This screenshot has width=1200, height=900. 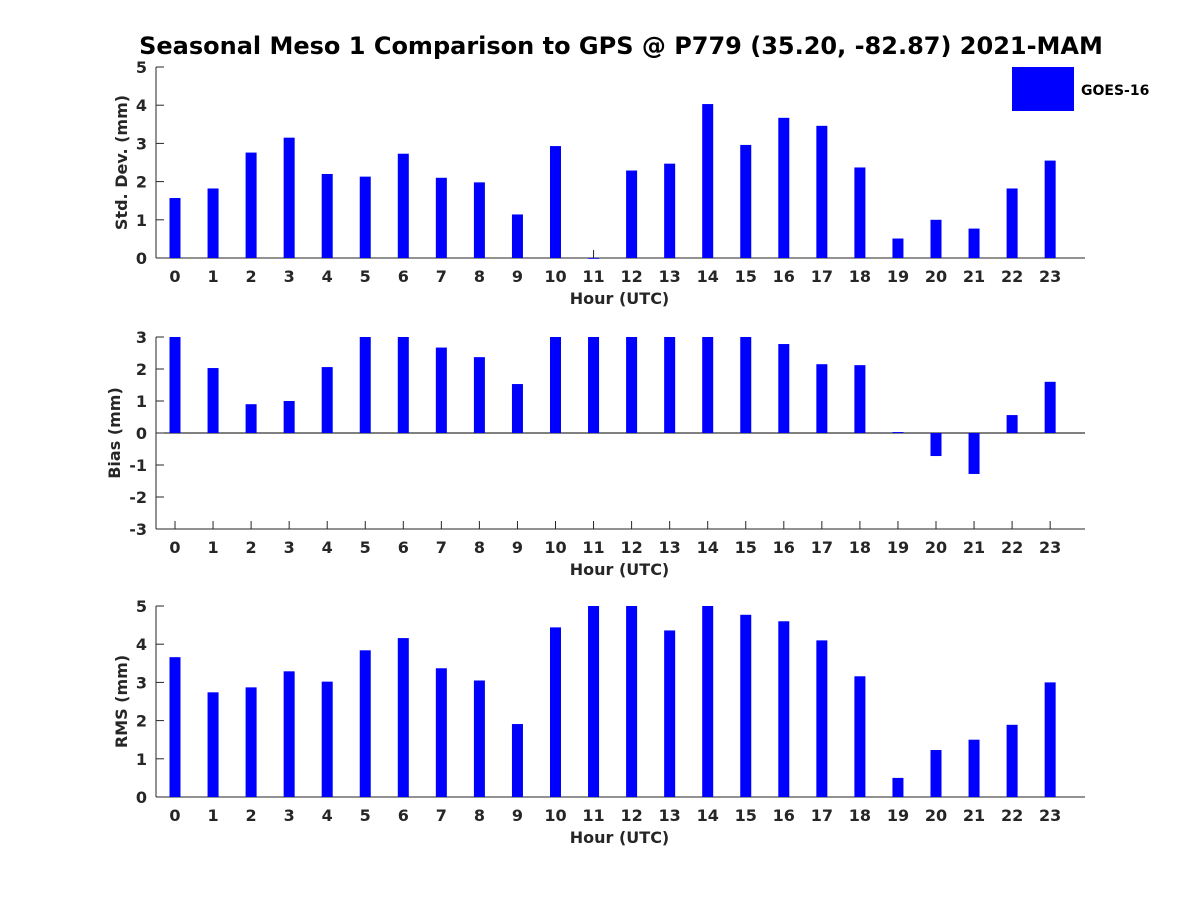 What do you see at coordinates (212, 276) in the screenshot?
I see `std-dev-x-tick-label: 1` at bounding box center [212, 276].